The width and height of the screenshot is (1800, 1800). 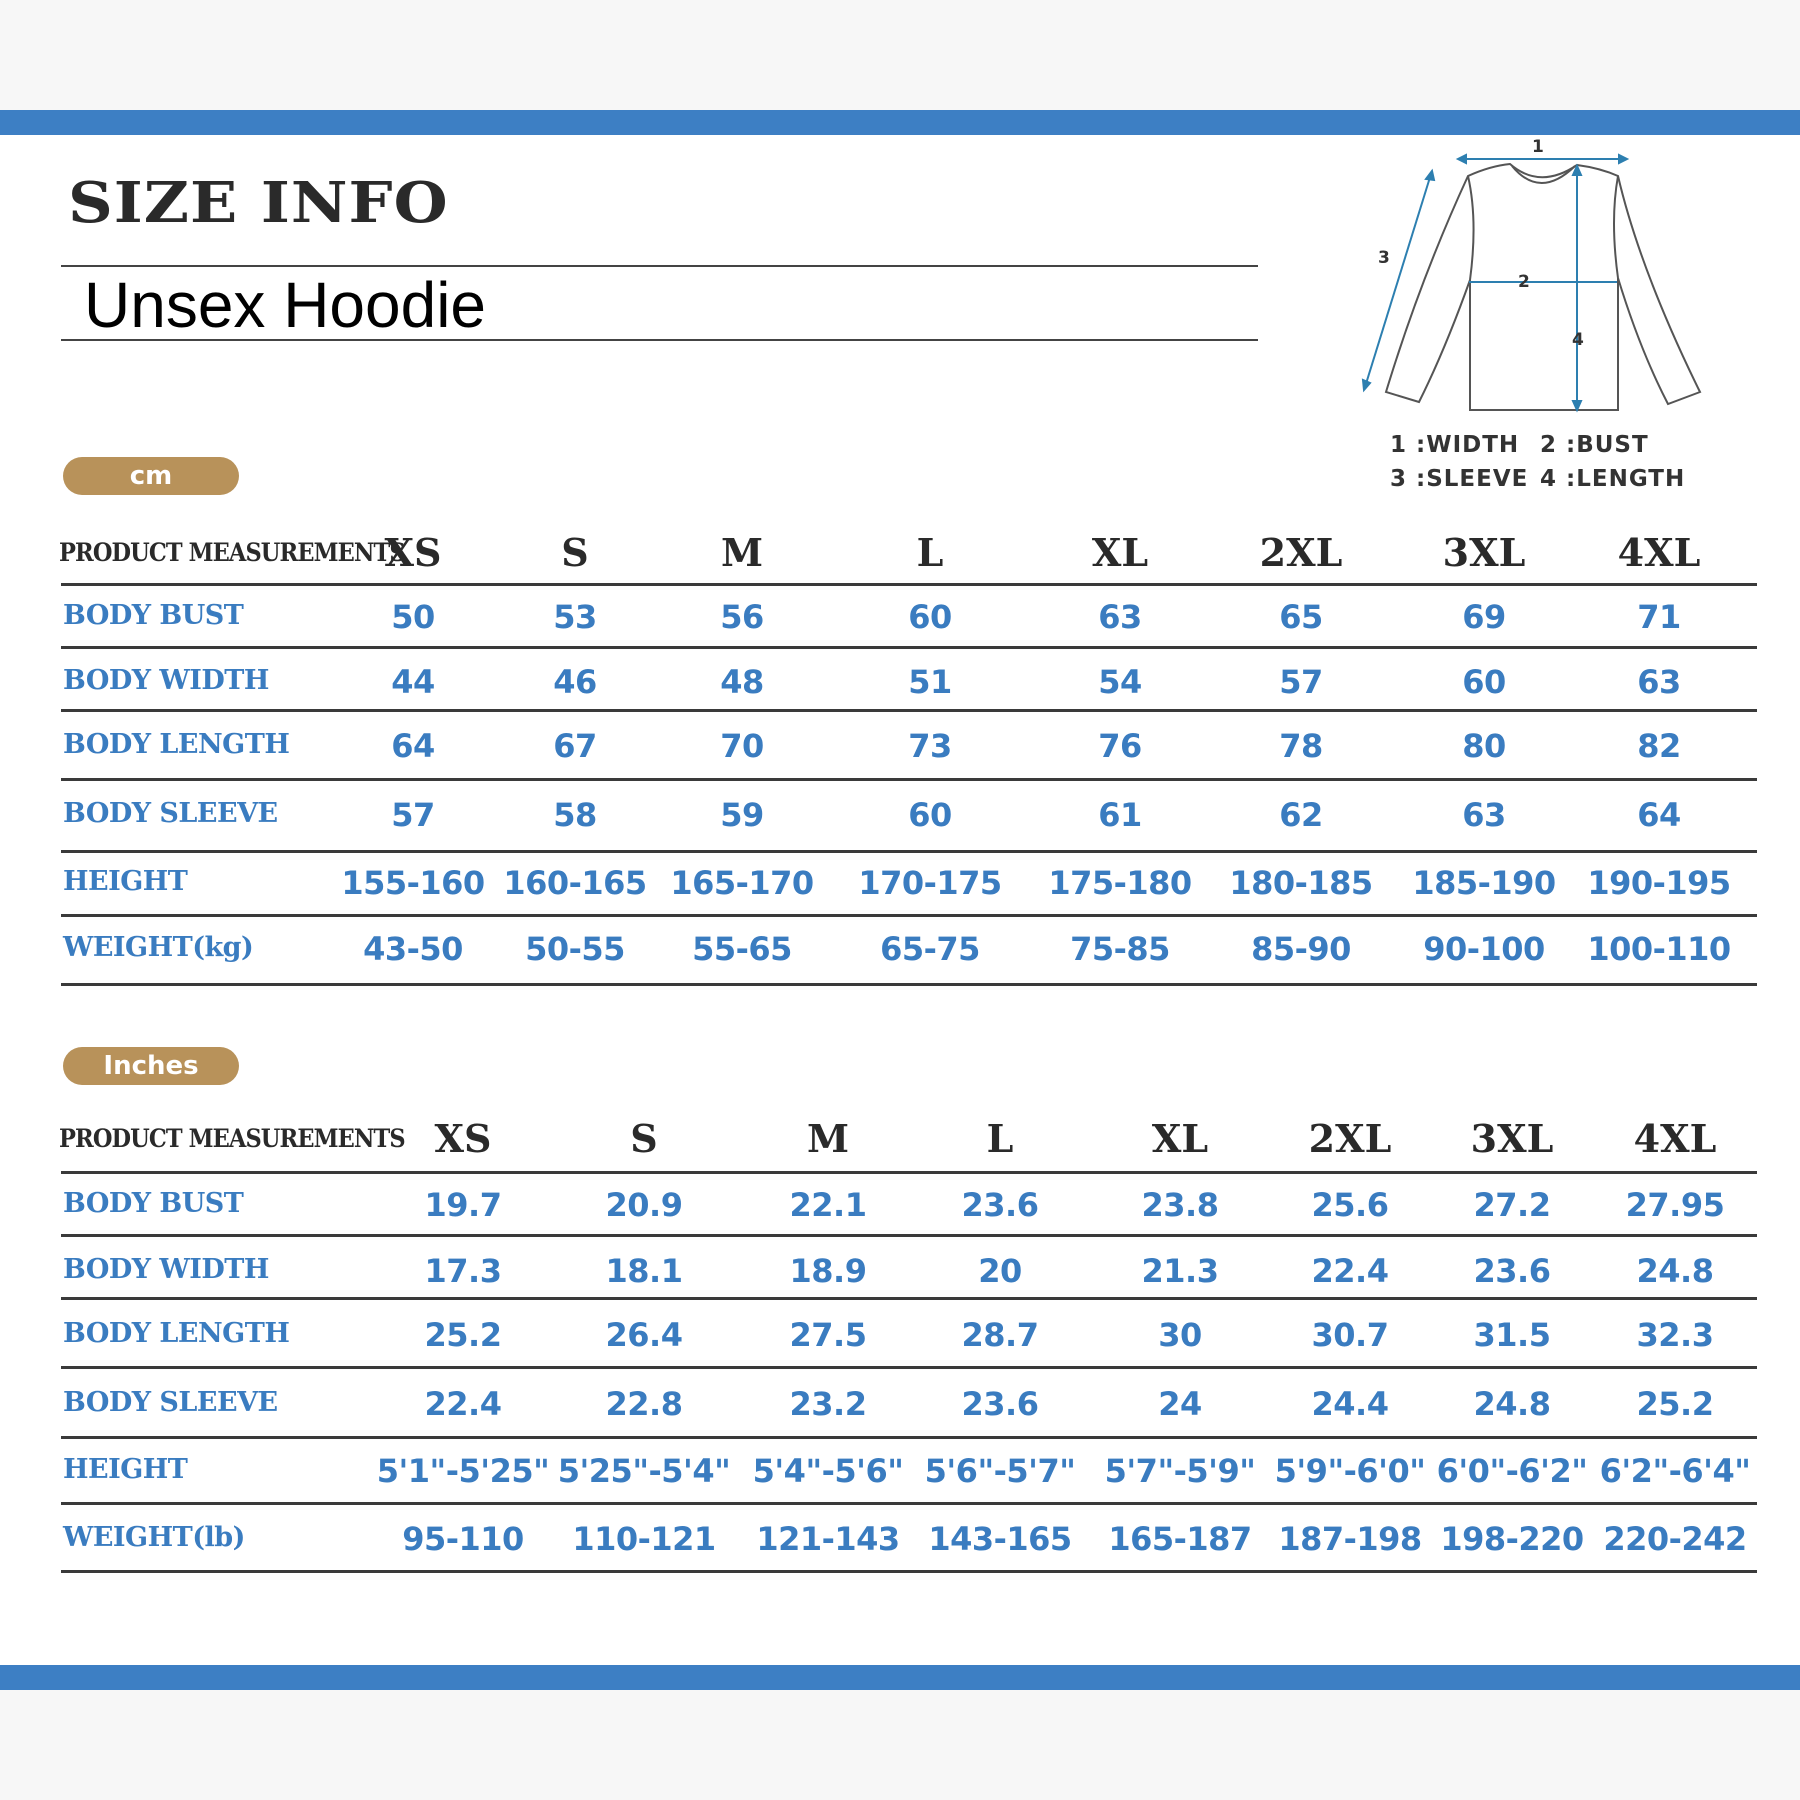 I want to click on bottom-band, so click(x=900, y=1677).